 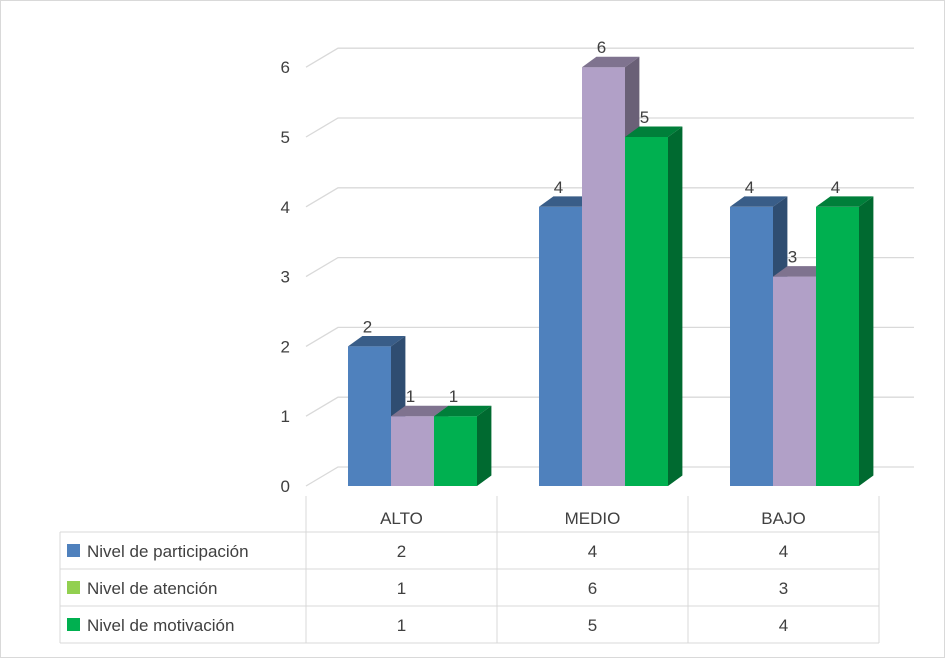 What do you see at coordinates (285, 346) in the screenshot?
I see `y-tick-label: 2` at bounding box center [285, 346].